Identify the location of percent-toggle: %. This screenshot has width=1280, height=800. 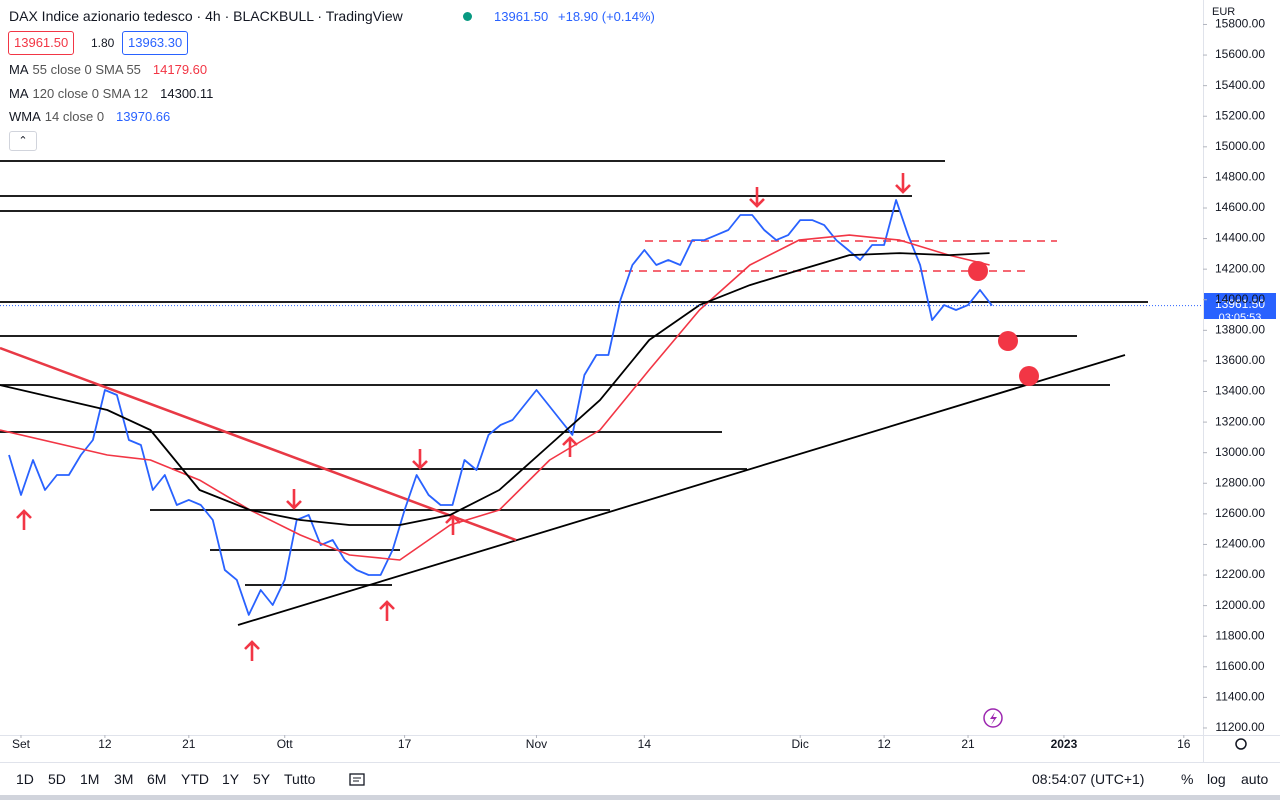
(1187, 779).